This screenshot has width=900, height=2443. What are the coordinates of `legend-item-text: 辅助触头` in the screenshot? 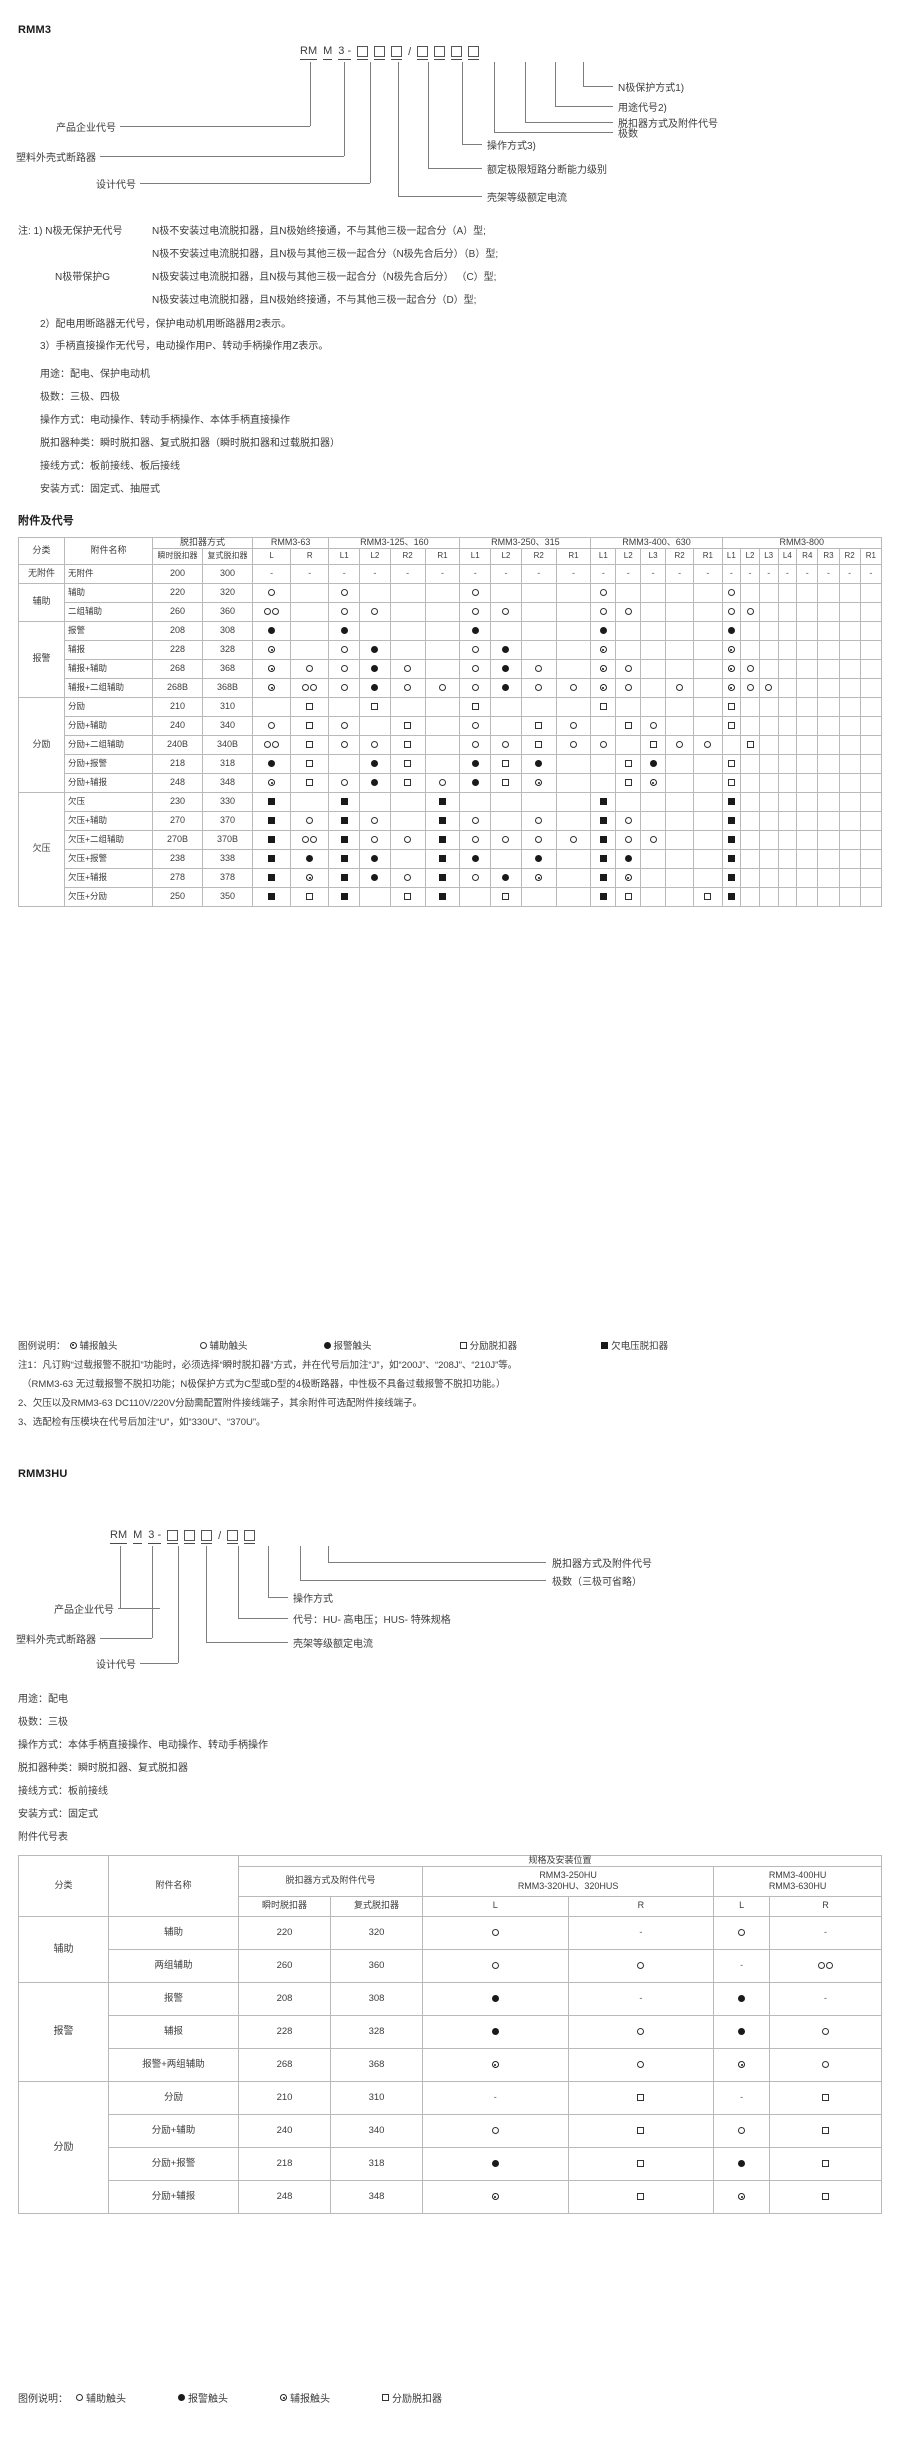 It's located at (106, 2399).